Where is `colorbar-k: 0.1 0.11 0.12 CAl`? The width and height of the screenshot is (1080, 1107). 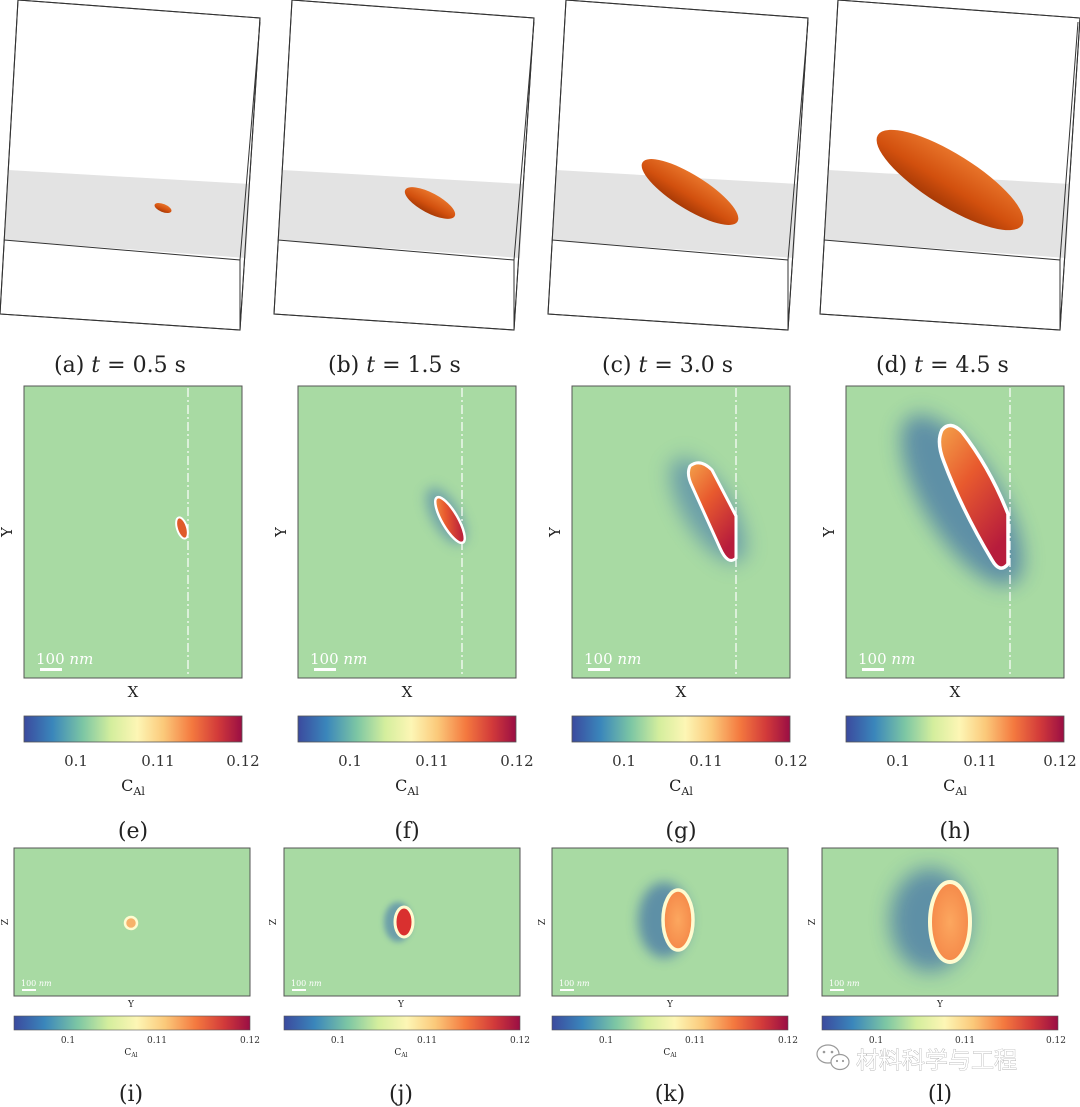
colorbar-k: 0.1 0.11 0.12 CAl is located at coordinates (674, 1037).